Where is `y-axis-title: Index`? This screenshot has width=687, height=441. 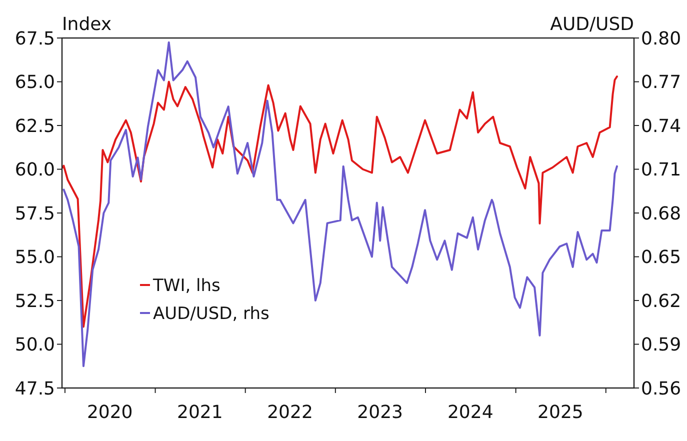 y-axis-title: Index is located at coordinates (87, 24).